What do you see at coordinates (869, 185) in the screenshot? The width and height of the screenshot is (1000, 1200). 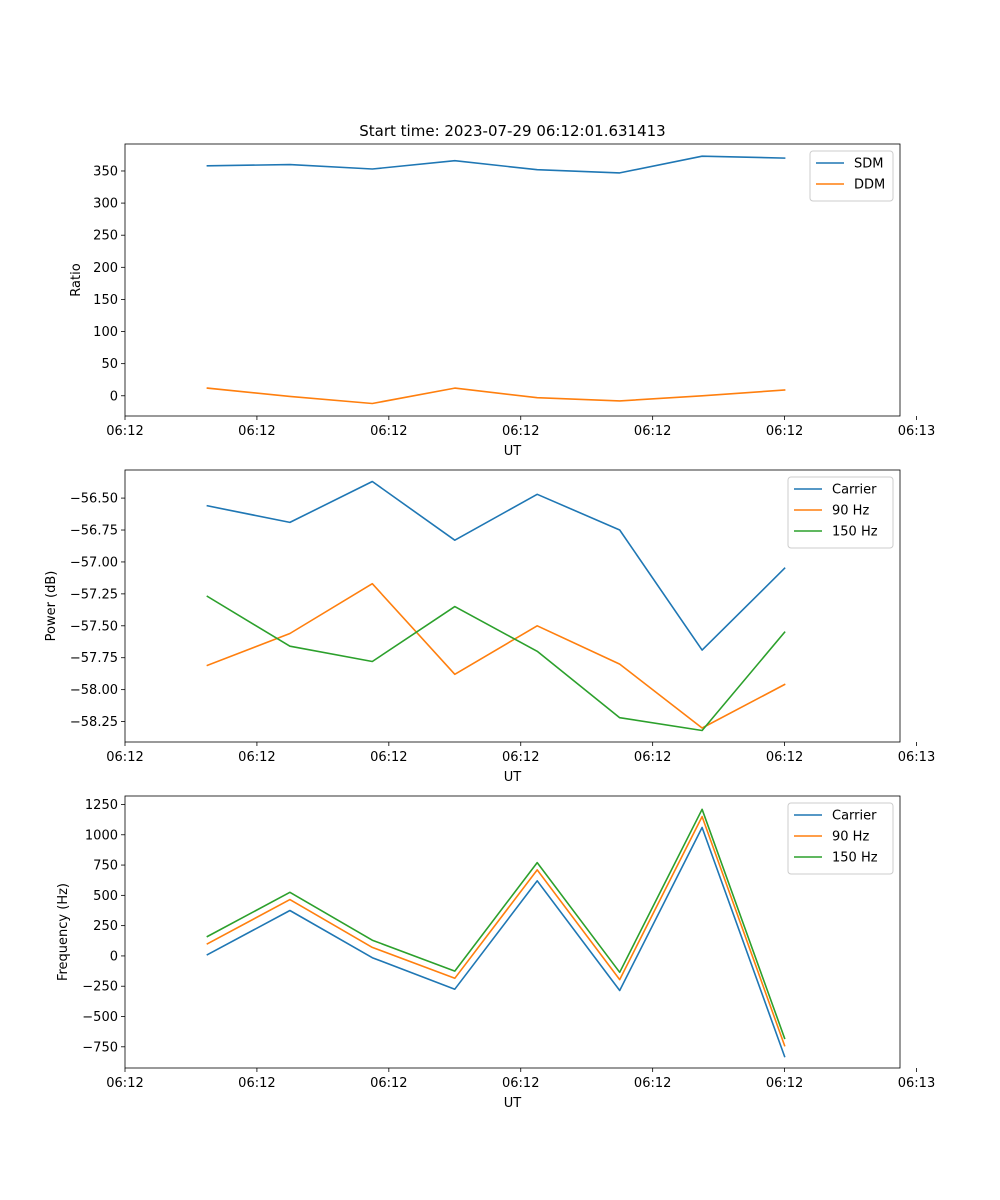 I see `legend-label: DDM` at bounding box center [869, 185].